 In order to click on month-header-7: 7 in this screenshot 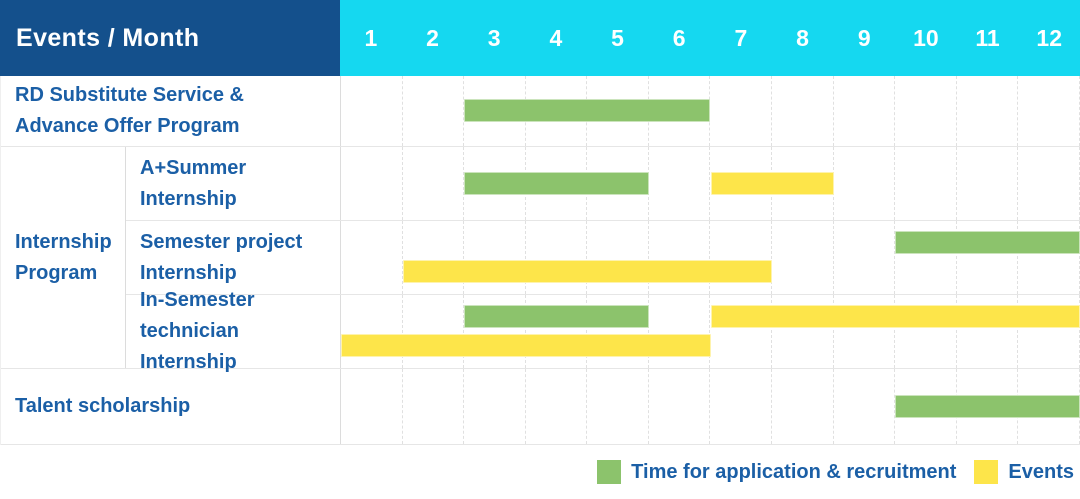, I will do `click(741, 38)`.